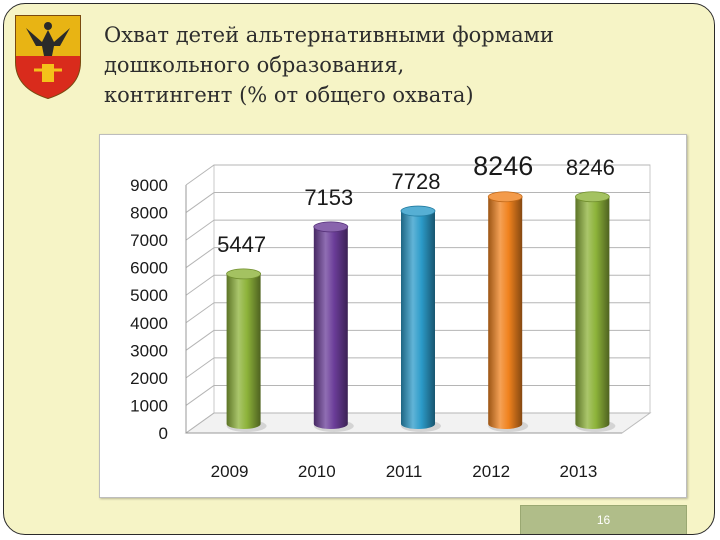 The width and height of the screenshot is (720, 540). Describe the element at coordinates (149, 240) in the screenshot. I see `y-tick-label: 7000` at that location.